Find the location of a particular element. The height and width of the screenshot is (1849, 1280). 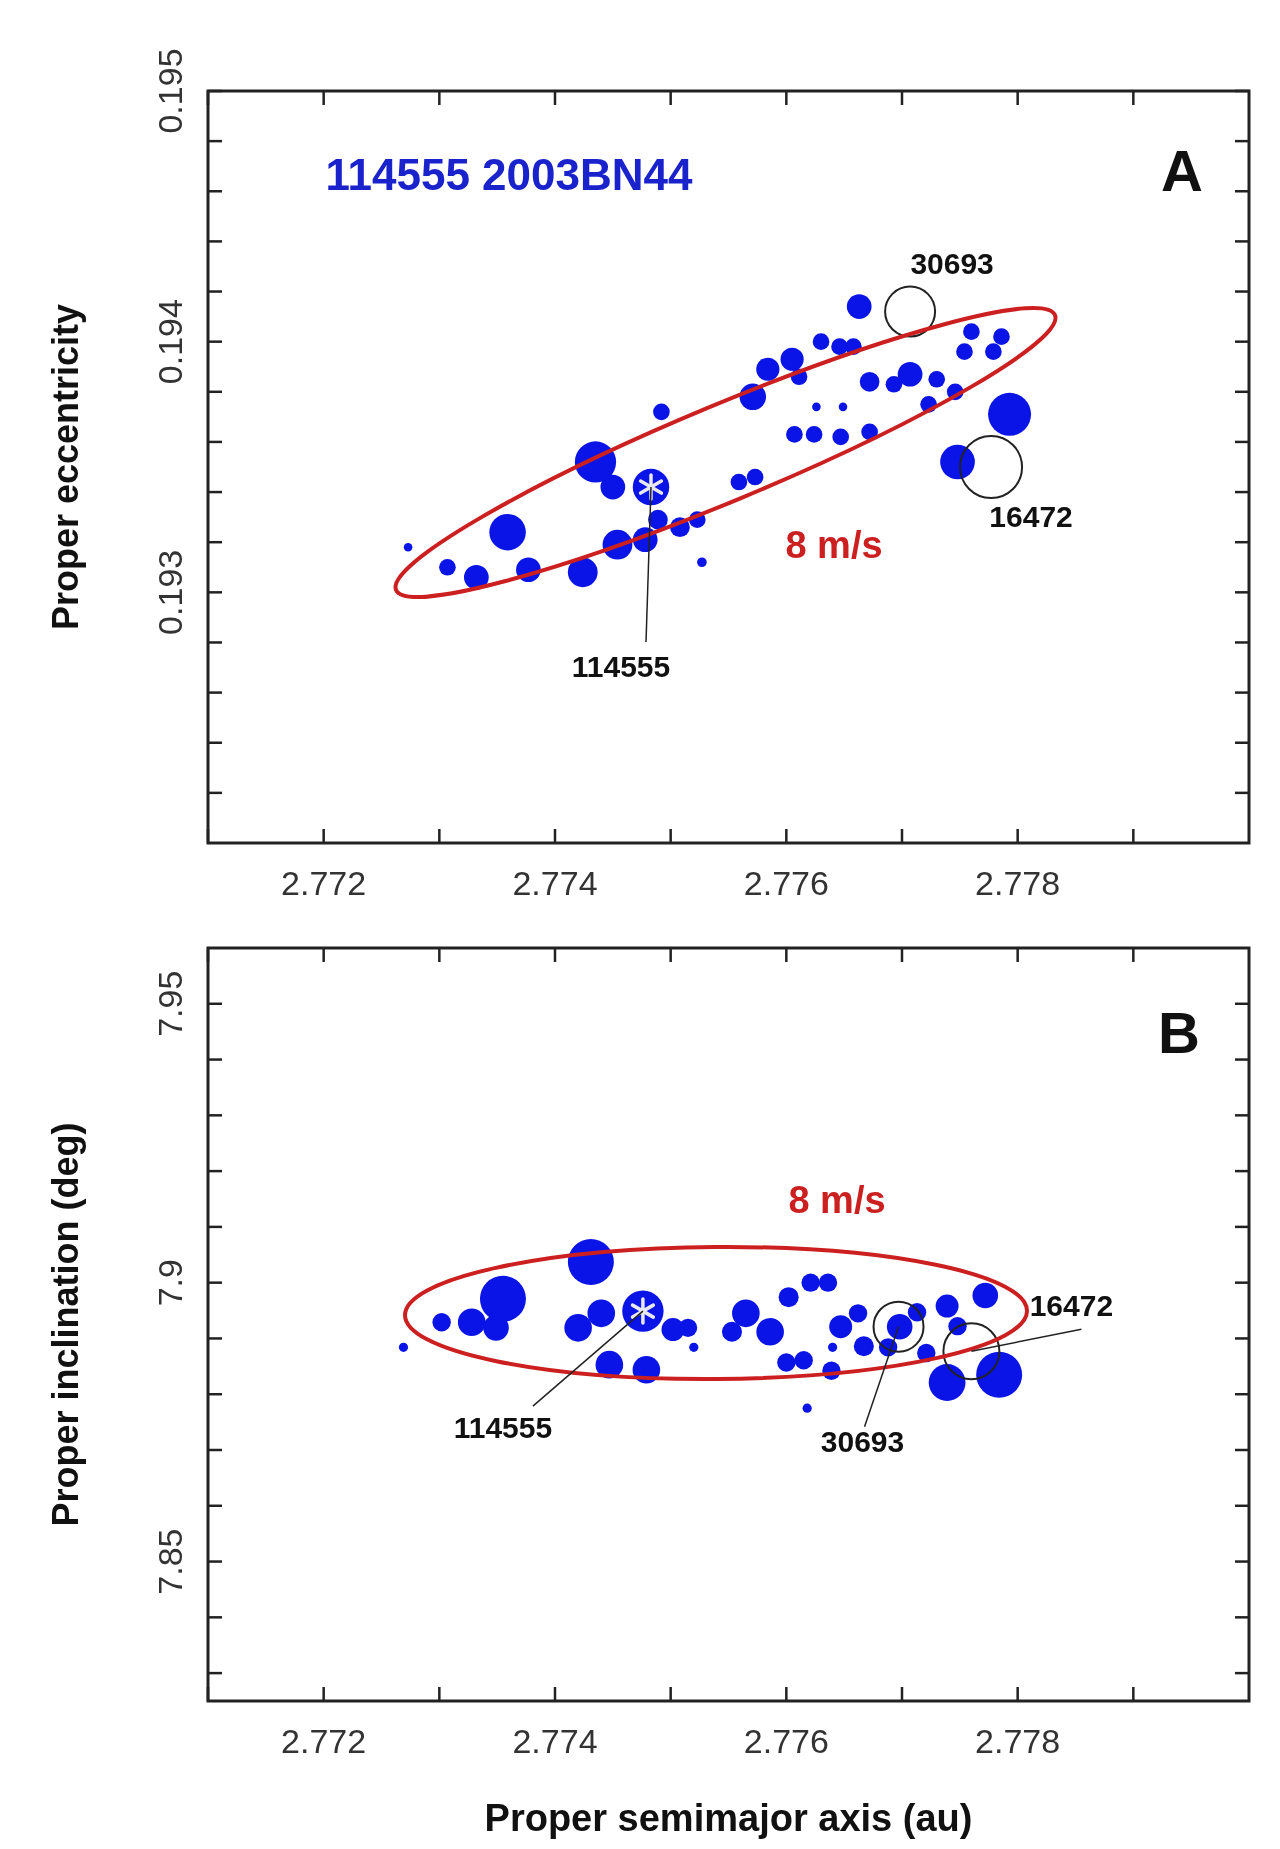

text: 114555 2003BN44 is located at coordinates (509, 174).